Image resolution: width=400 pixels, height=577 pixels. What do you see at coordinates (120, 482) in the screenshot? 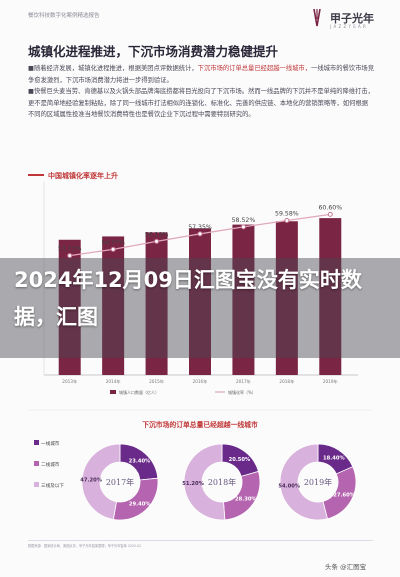
I see `donut-0-year: 2017年` at bounding box center [120, 482].